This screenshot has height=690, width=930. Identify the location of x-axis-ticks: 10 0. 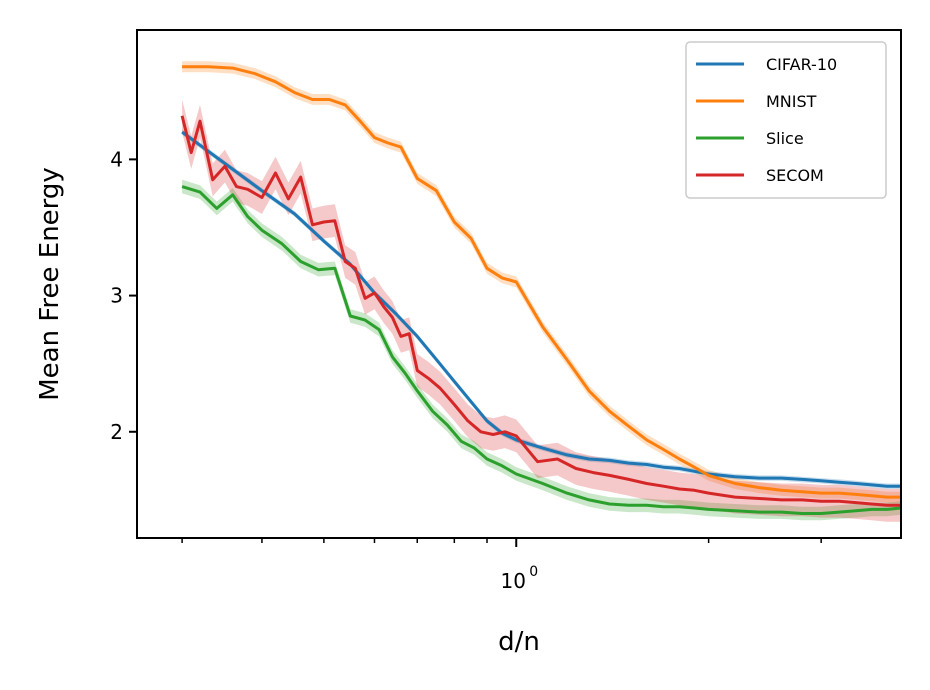
(501, 565).